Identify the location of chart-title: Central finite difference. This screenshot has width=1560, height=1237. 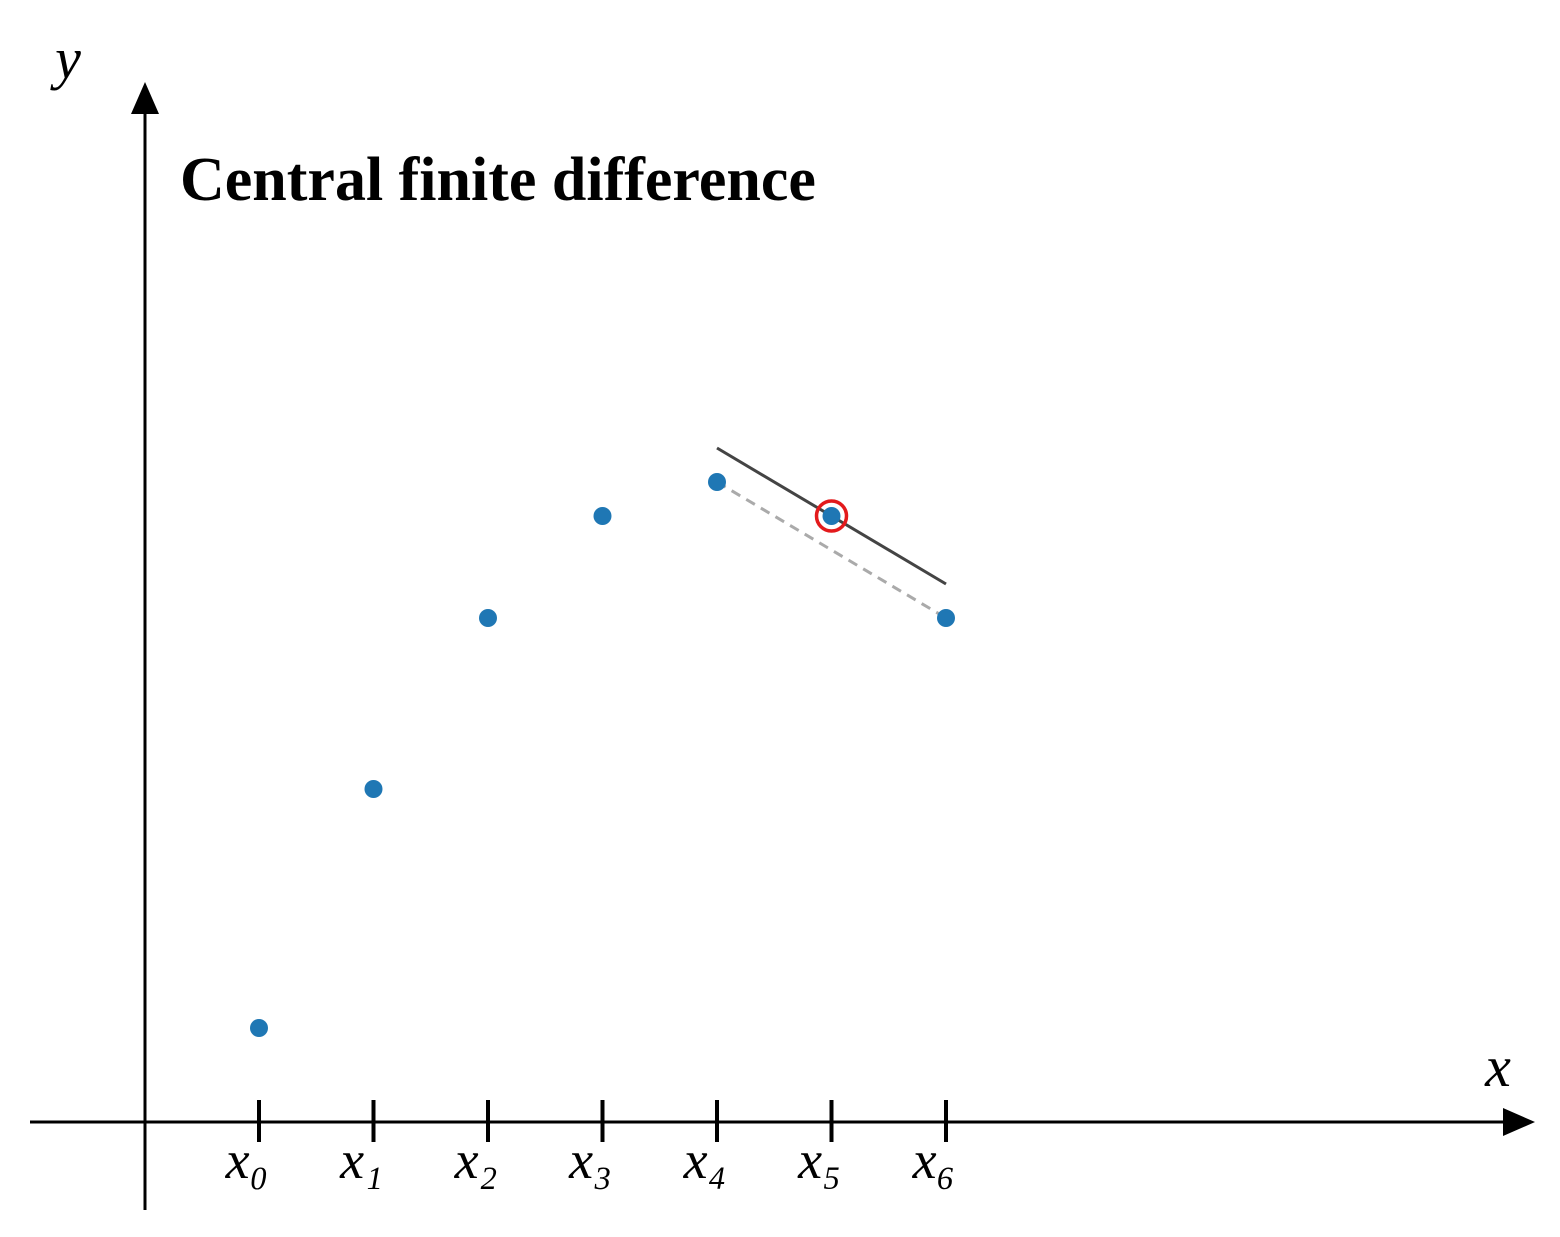
(498, 180).